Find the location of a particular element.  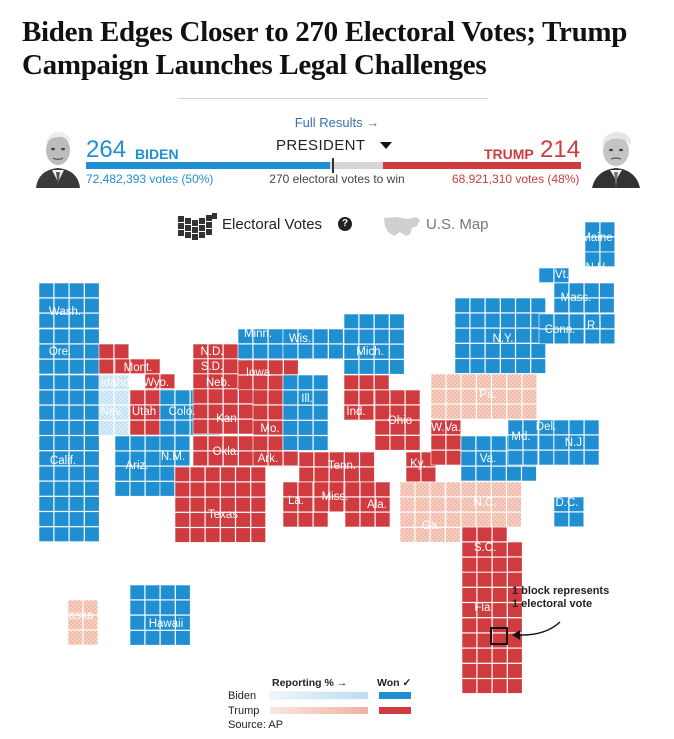

state-nh is located at coordinates (600, 259).